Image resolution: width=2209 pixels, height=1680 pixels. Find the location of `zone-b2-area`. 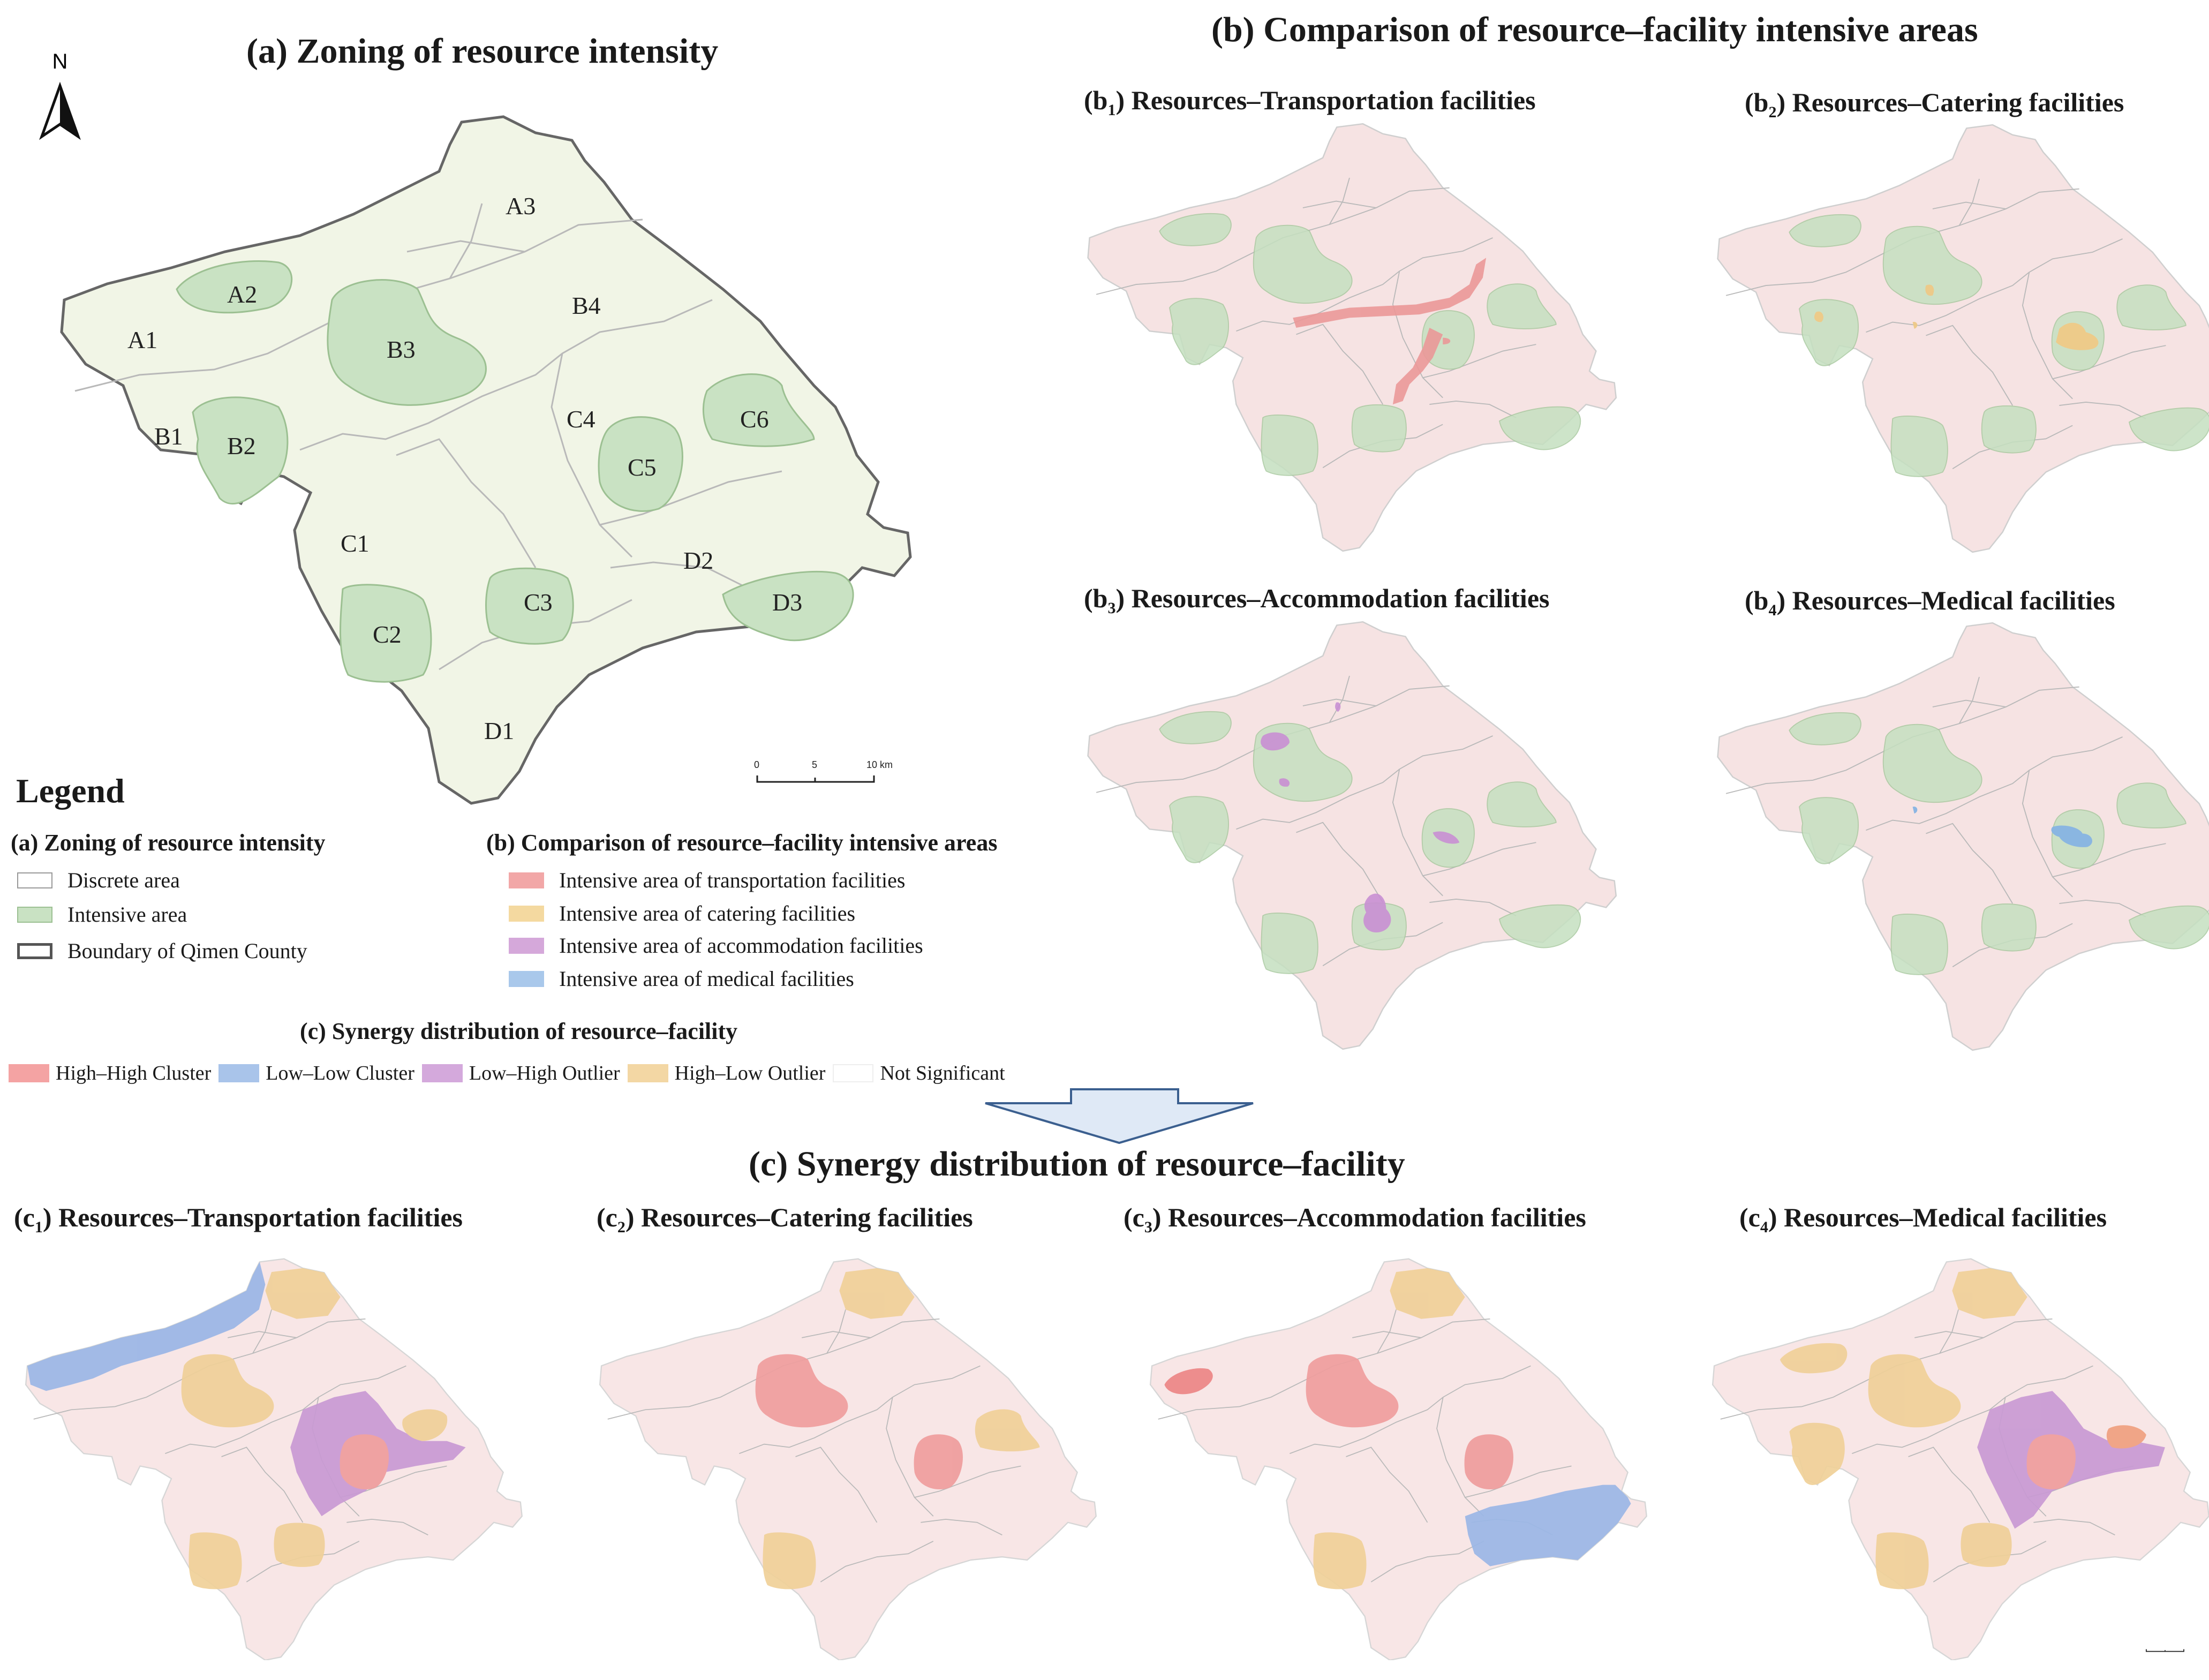

zone-b2-area is located at coordinates (240, 451).